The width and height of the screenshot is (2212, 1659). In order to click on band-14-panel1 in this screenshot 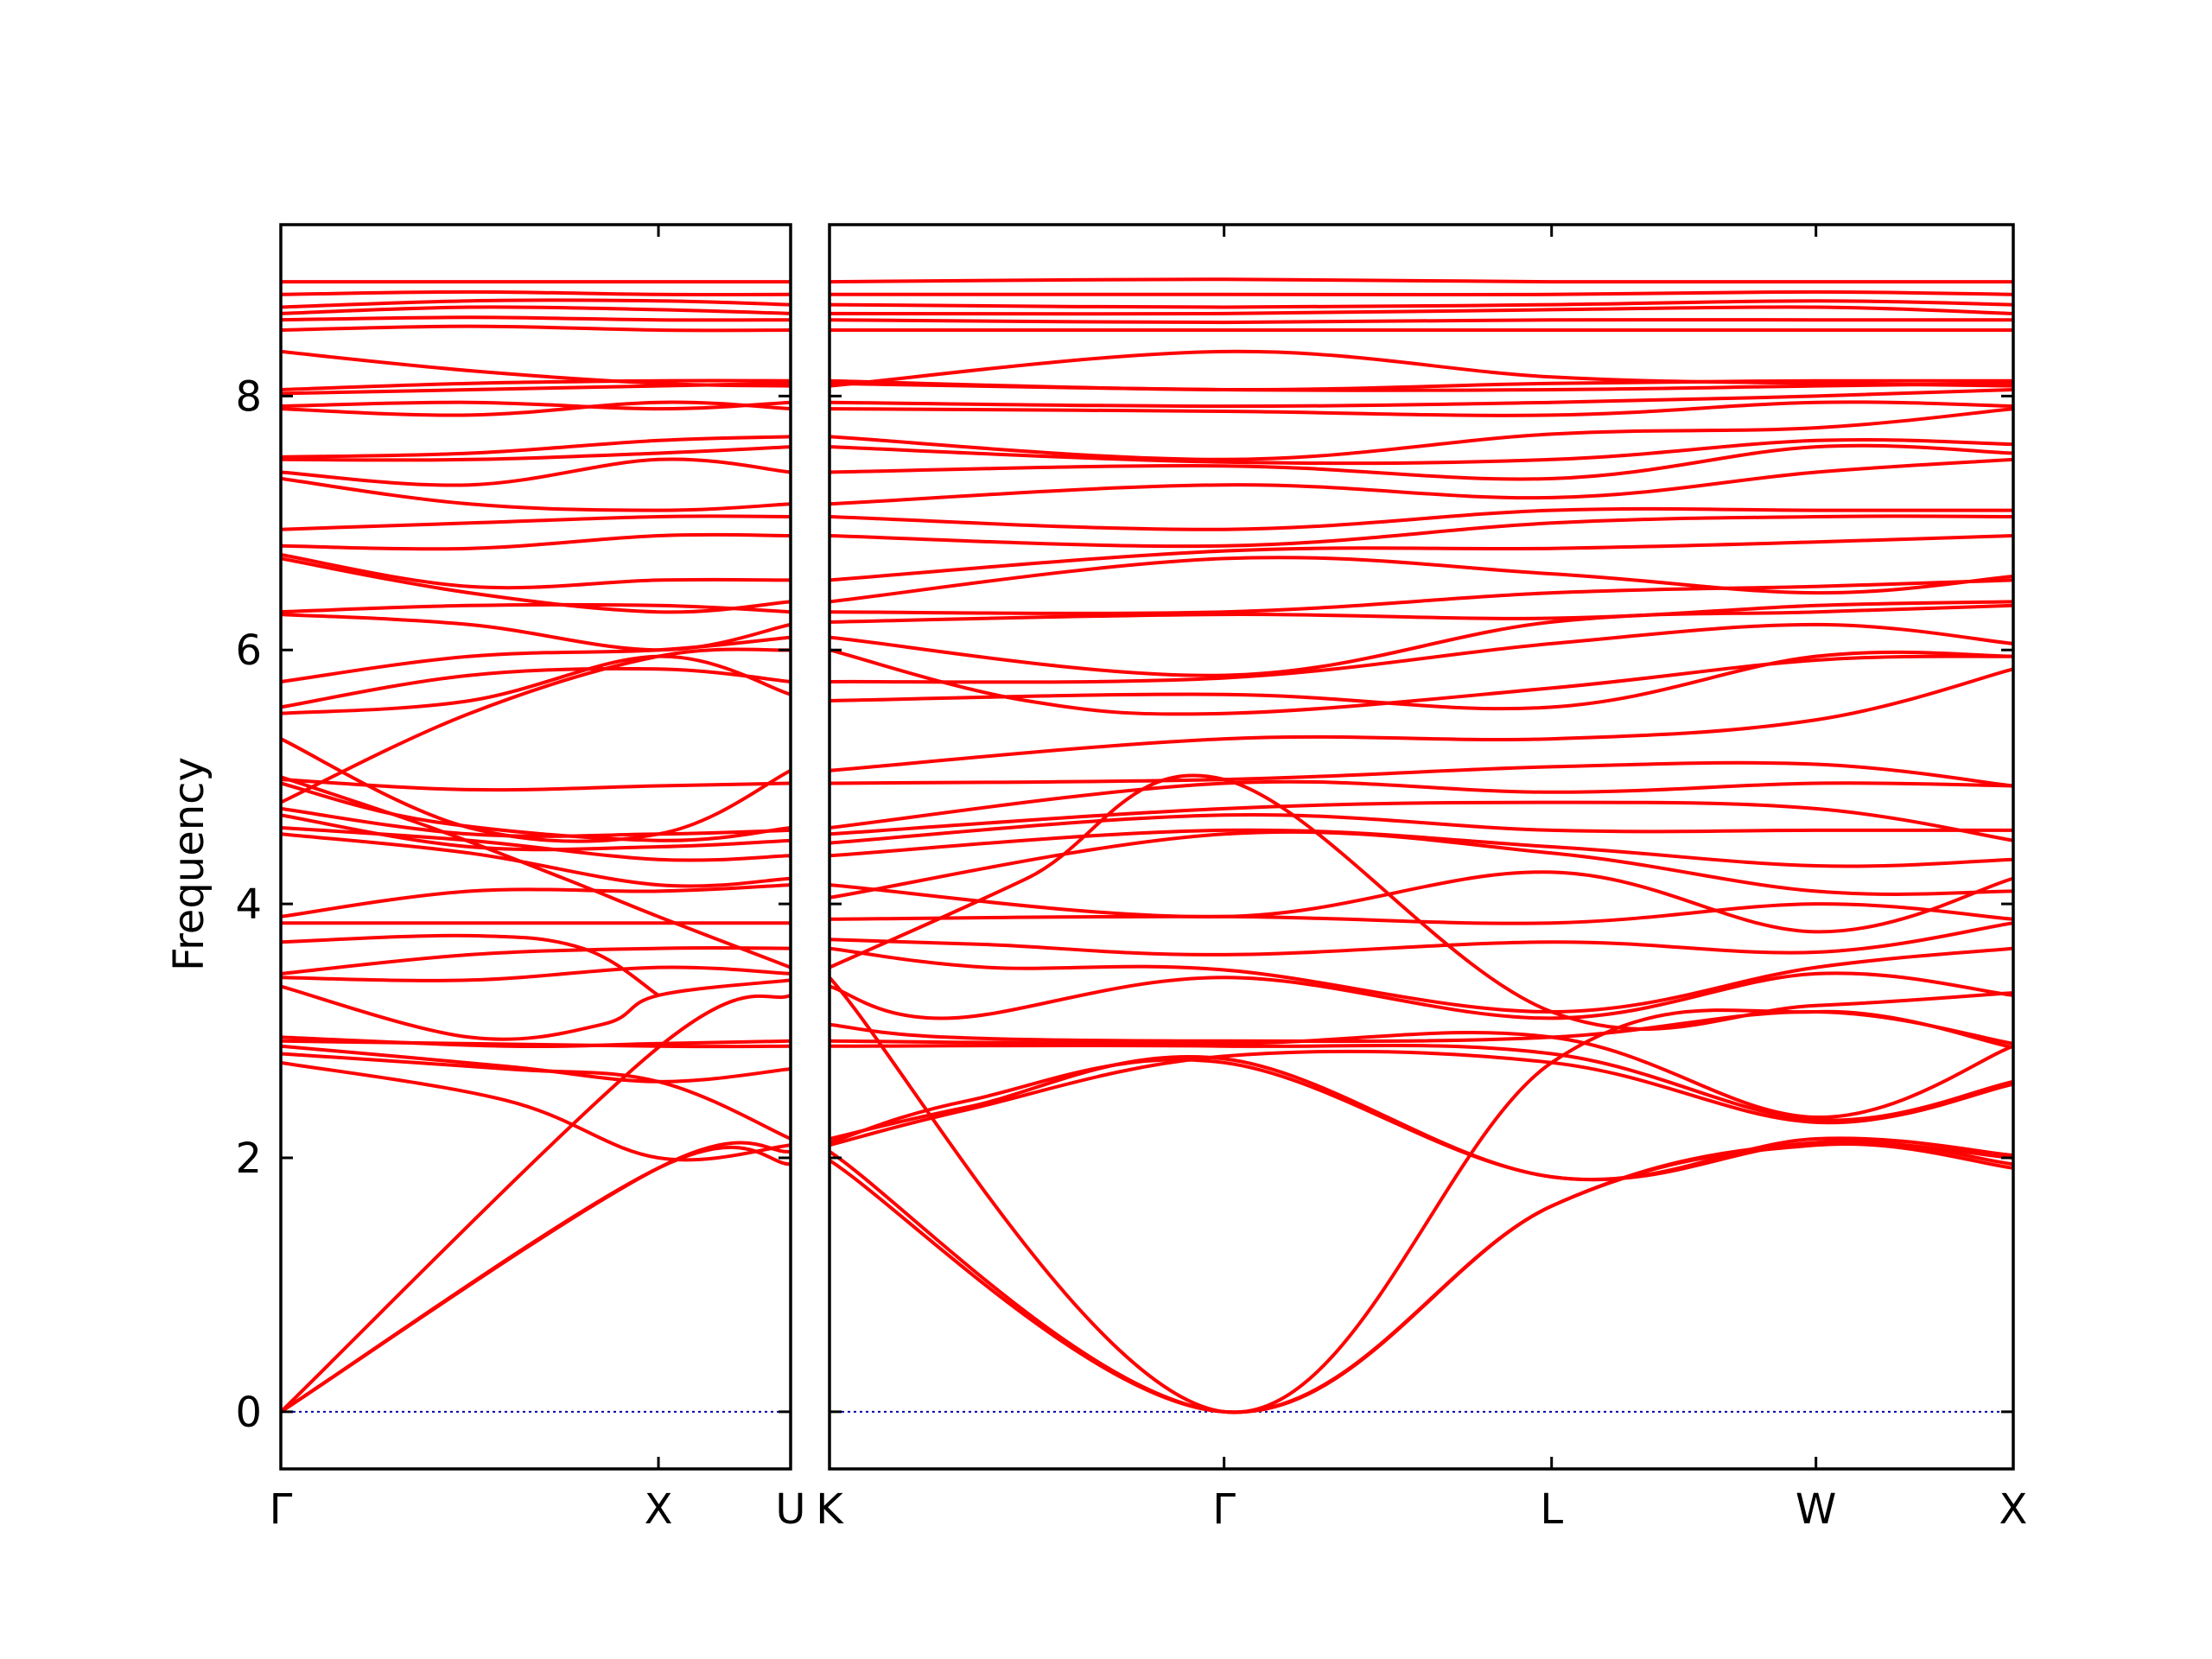, I will do `click(536, 901)`.